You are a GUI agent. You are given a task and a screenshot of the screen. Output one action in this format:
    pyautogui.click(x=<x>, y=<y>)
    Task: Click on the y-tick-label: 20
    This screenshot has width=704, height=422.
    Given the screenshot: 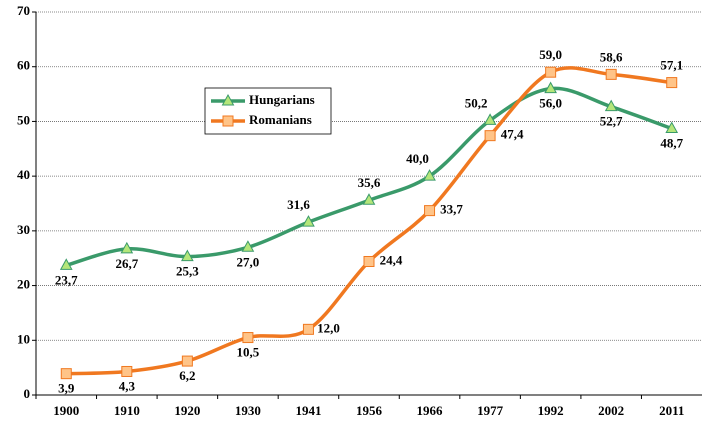 What is the action you would take?
    pyautogui.click(x=23, y=284)
    